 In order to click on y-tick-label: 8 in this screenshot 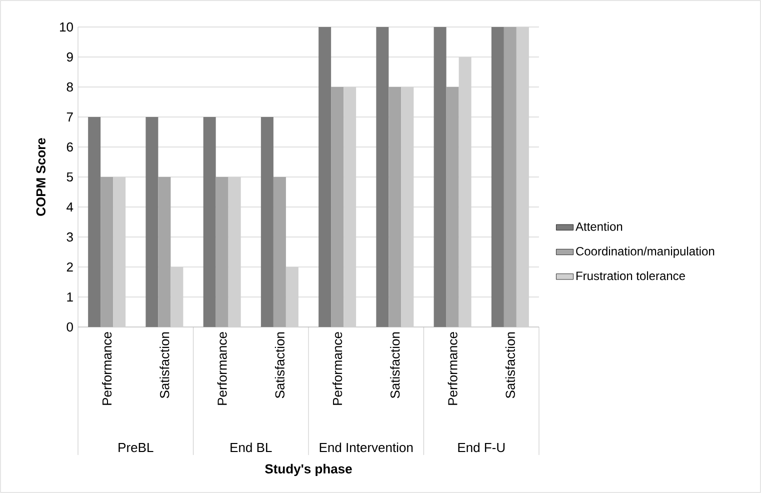, I will do `click(69, 87)`.